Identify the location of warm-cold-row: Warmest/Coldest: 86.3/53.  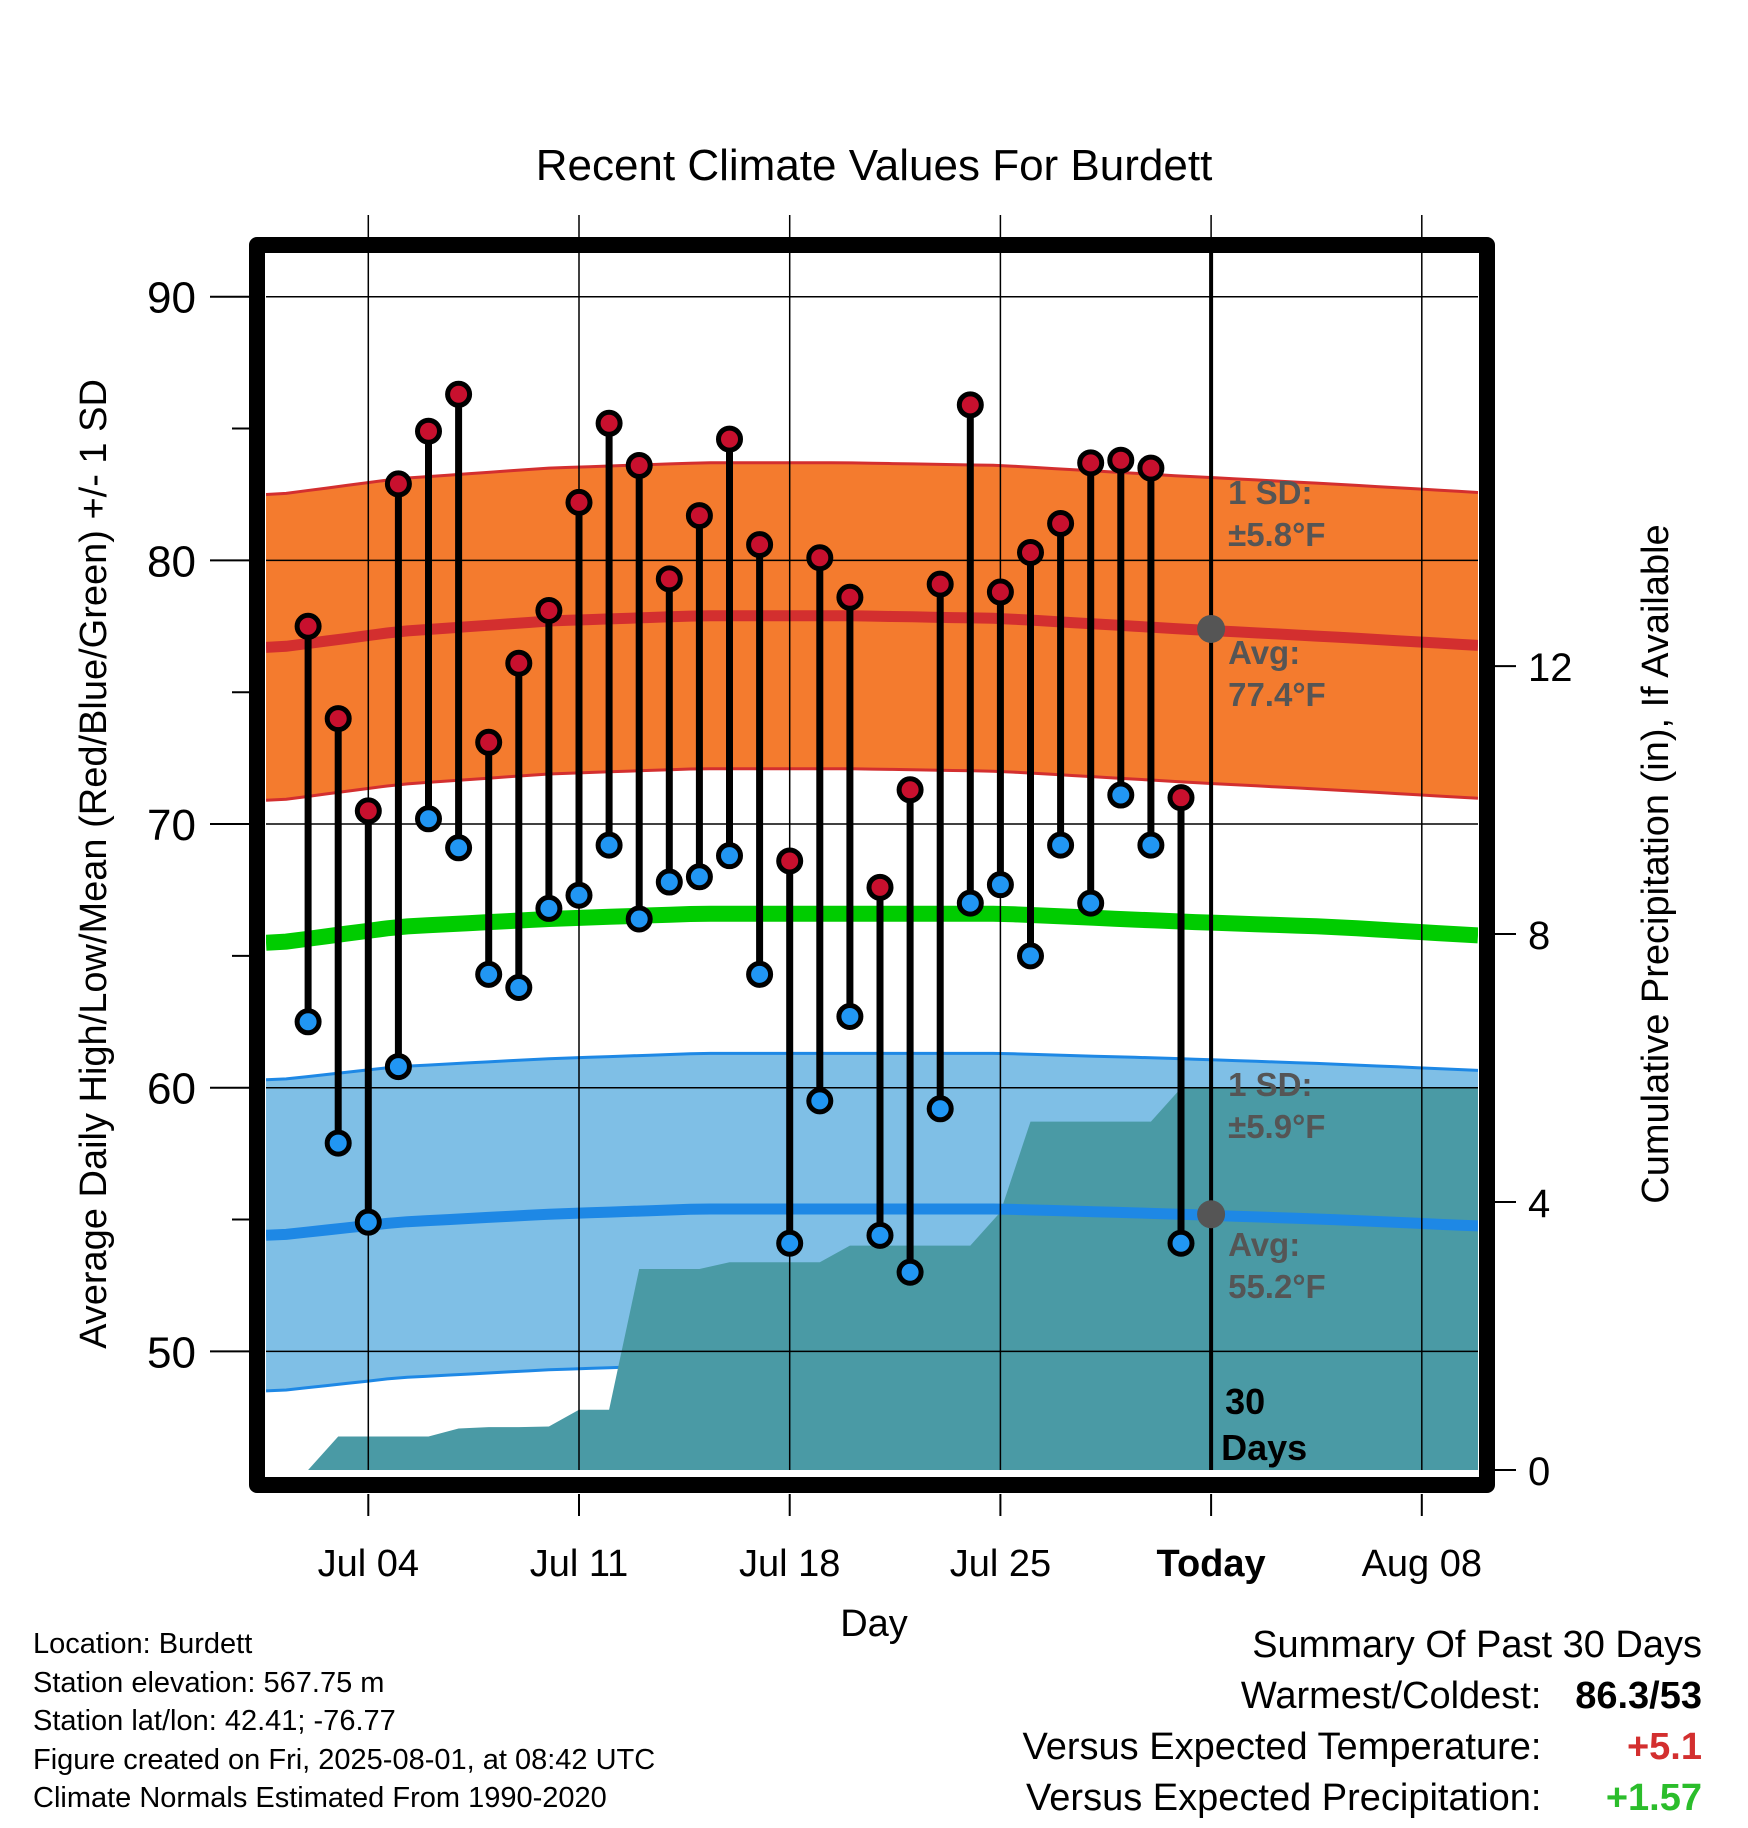
(1362, 1696).